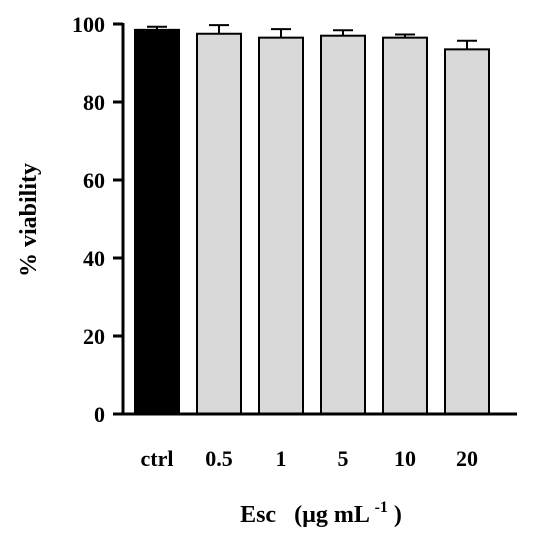  I want to click on x-tick-label-ctrl: ctrl, so click(157, 458).